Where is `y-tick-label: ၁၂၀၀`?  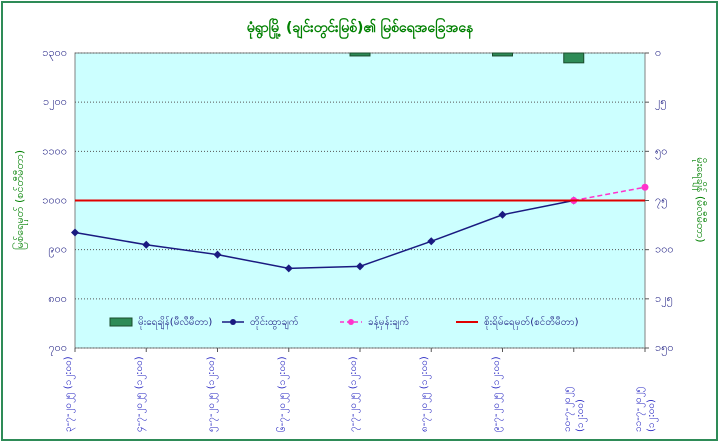 y-tick-label: ၁၂၀၀ is located at coordinates (55, 102).